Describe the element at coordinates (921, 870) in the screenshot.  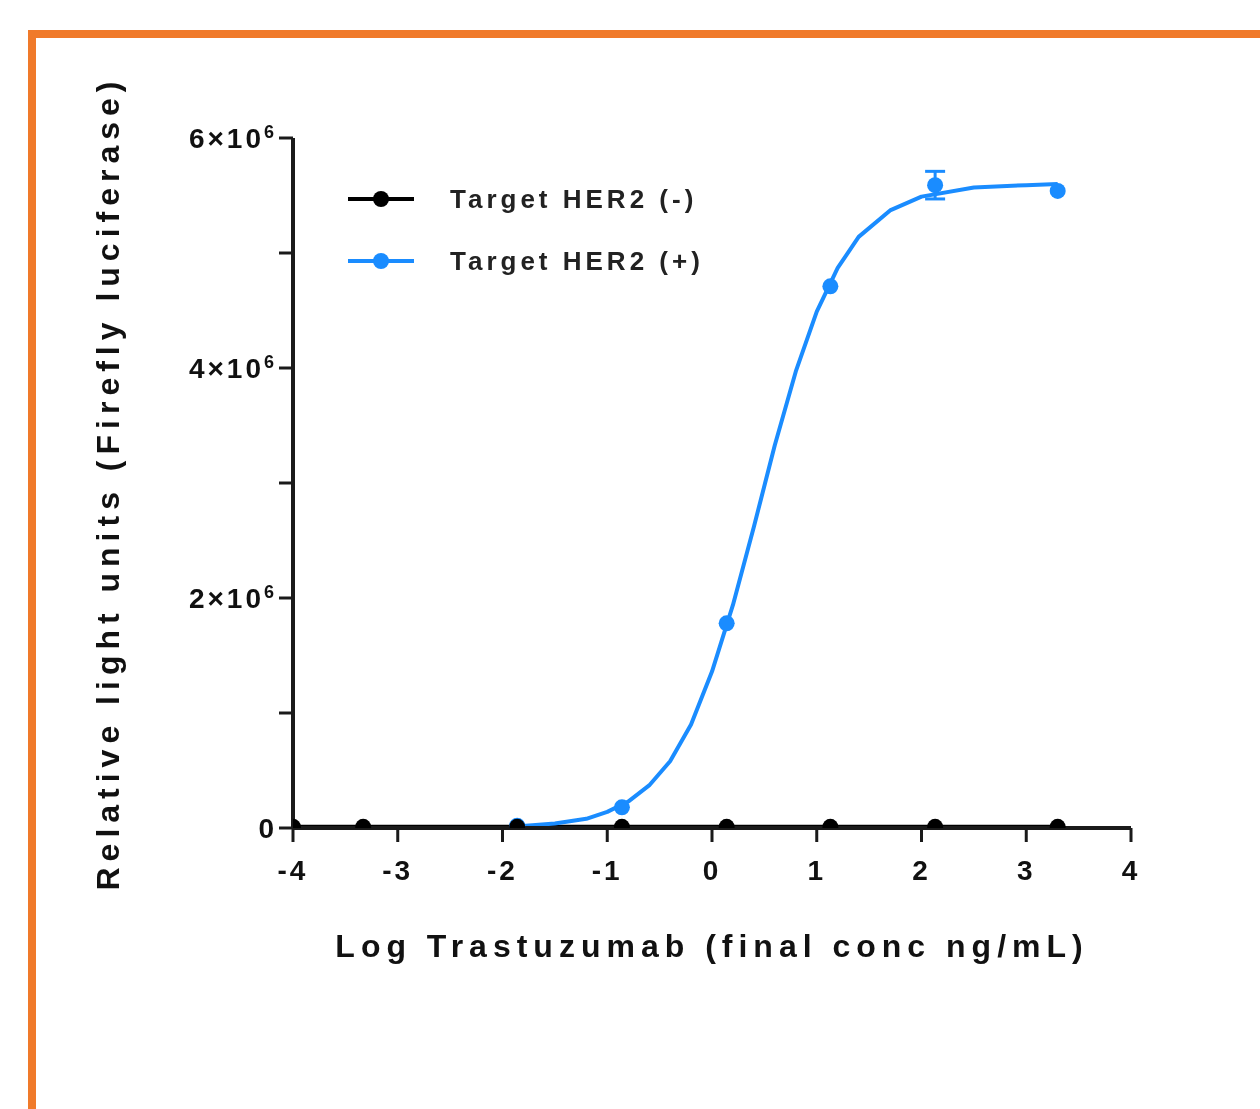
I see `x-tick-label: 2` at that location.